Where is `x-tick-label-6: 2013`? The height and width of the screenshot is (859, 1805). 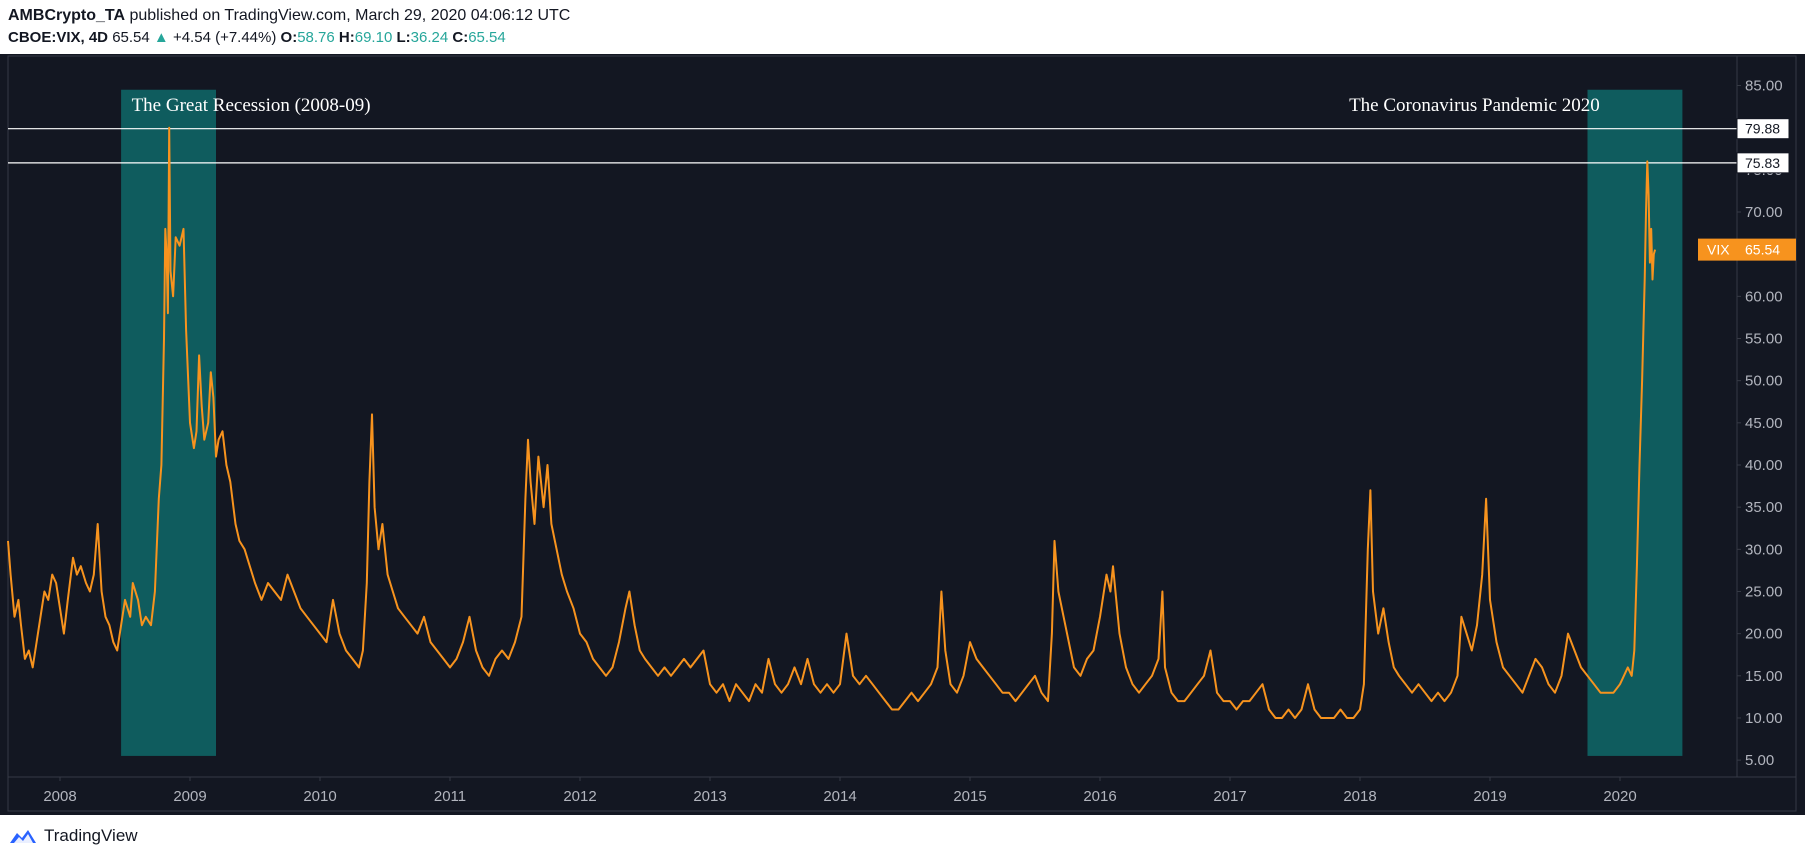
x-tick-label-6: 2013 is located at coordinates (709, 796).